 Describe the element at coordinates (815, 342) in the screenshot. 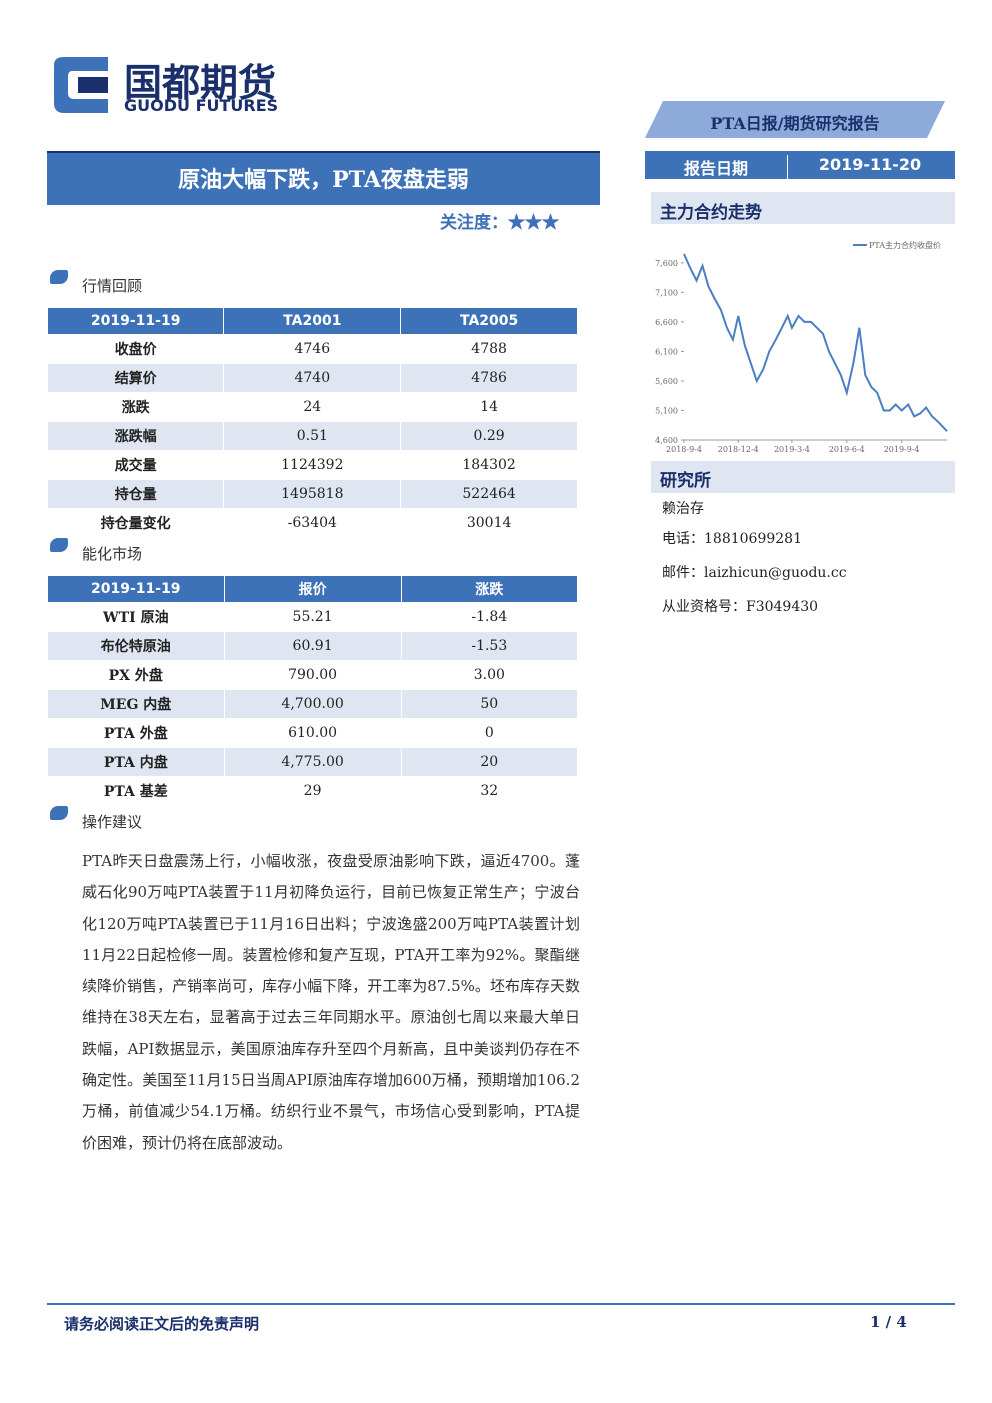

I see `price-line` at that location.